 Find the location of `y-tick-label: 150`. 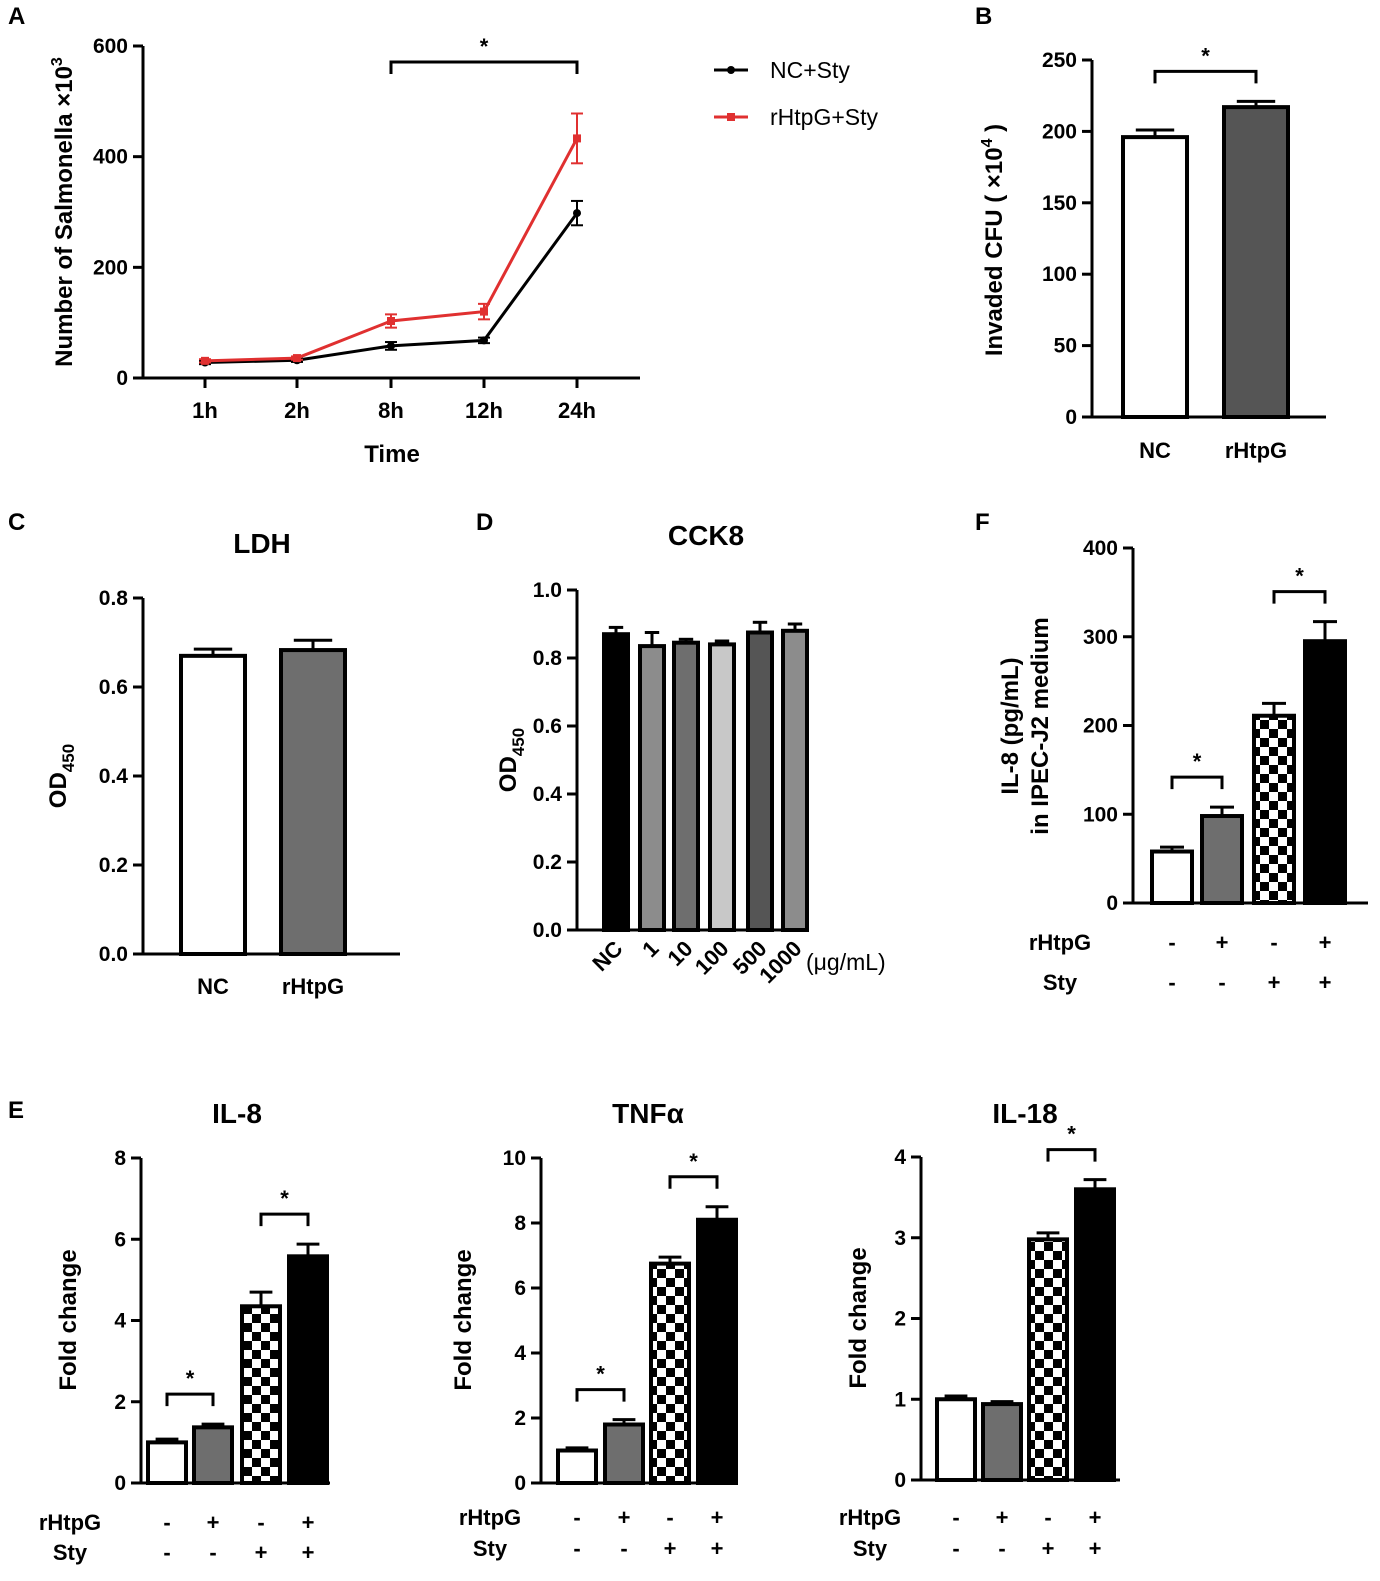

y-tick-label: 150 is located at coordinates (1059, 203).